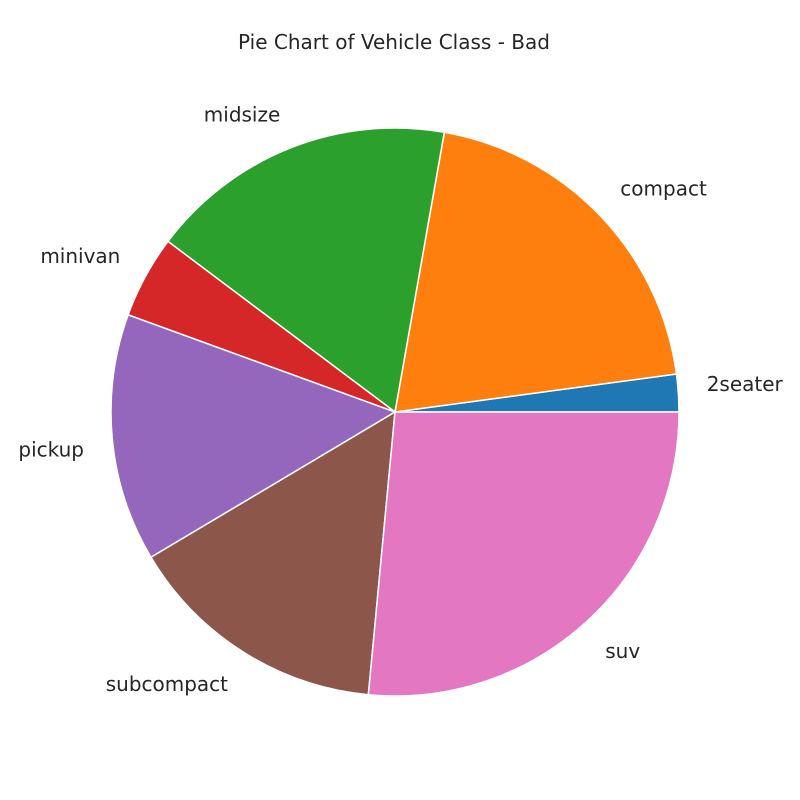 Image resolution: width=800 pixels, height=800 pixels. Describe the element at coordinates (394, 42) in the screenshot. I see `chart-title: Pie Chart of Vehicle Class - Bad` at that location.